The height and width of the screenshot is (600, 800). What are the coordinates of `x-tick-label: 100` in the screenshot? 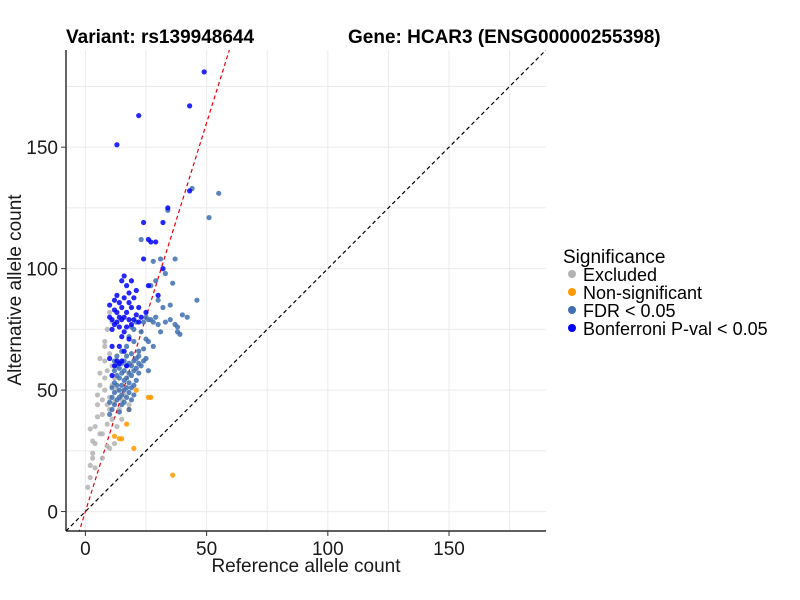 It's located at (328, 549).